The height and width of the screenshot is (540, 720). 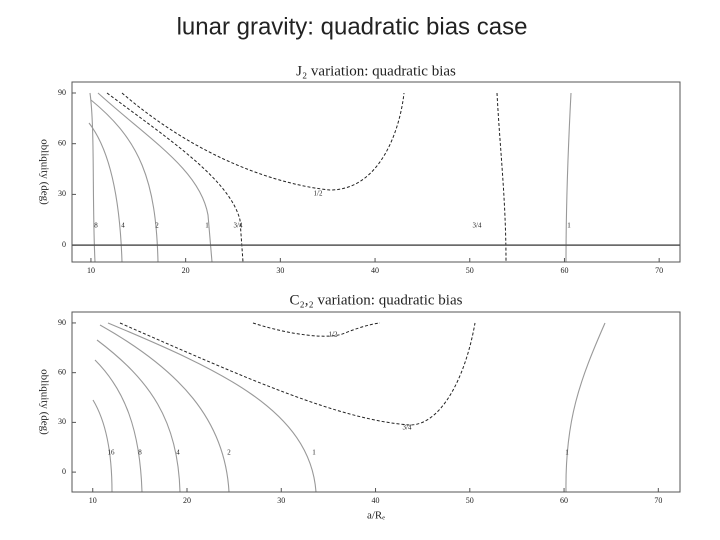 What do you see at coordinates (376, 516) in the screenshot?
I see `x-axis-label: a/Rₑ` at bounding box center [376, 516].